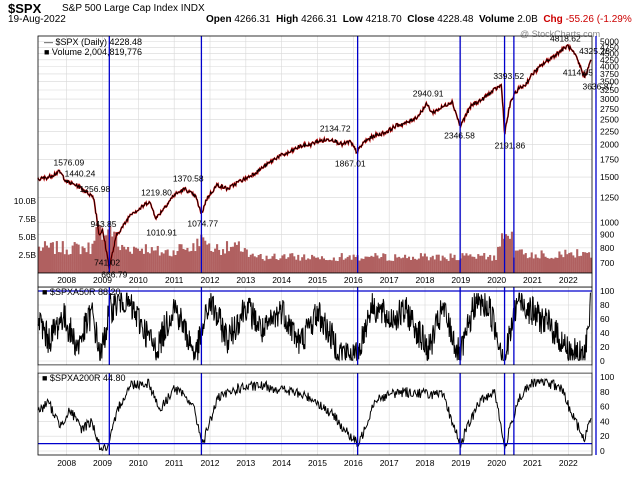 Image resolution: width=632 pixels, height=477 pixels. I want to click on index-name: S&P 500 Large Cap Index INDX, so click(133, 8).